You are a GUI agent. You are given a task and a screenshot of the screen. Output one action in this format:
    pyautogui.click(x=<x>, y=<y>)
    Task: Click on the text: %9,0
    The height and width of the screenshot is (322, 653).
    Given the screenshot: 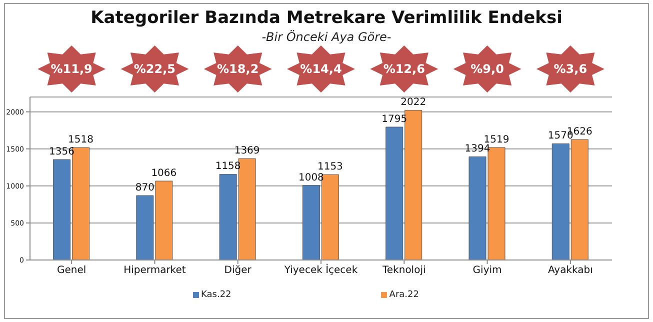 What is the action you would take?
    pyautogui.click(x=487, y=69)
    